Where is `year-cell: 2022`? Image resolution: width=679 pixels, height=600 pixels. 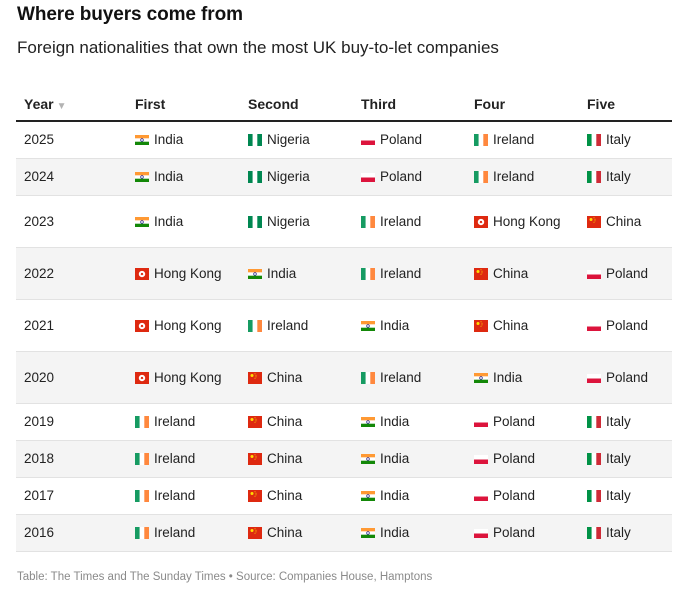 year-cell: 2022 is located at coordinates (71, 273).